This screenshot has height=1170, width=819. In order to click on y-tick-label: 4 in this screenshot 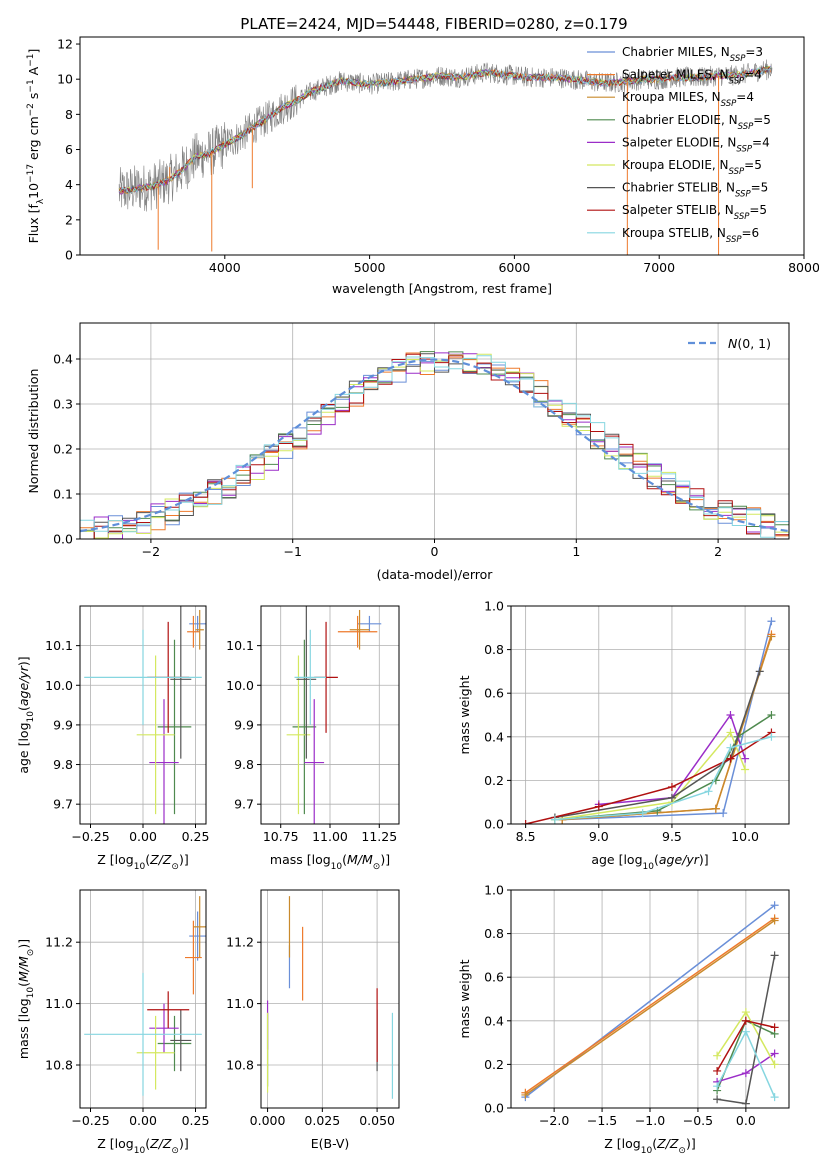, I will do `click(69, 184)`.